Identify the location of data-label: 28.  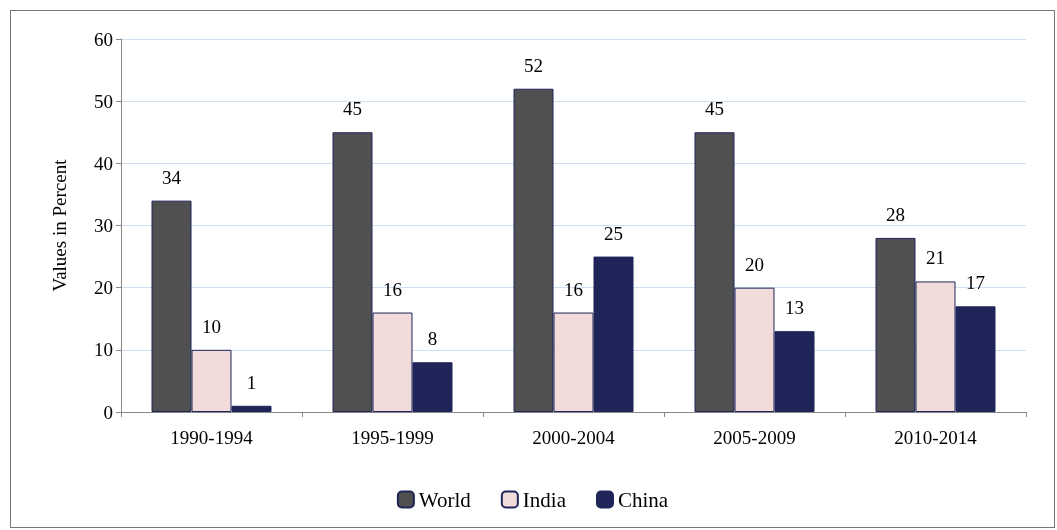
(895, 214).